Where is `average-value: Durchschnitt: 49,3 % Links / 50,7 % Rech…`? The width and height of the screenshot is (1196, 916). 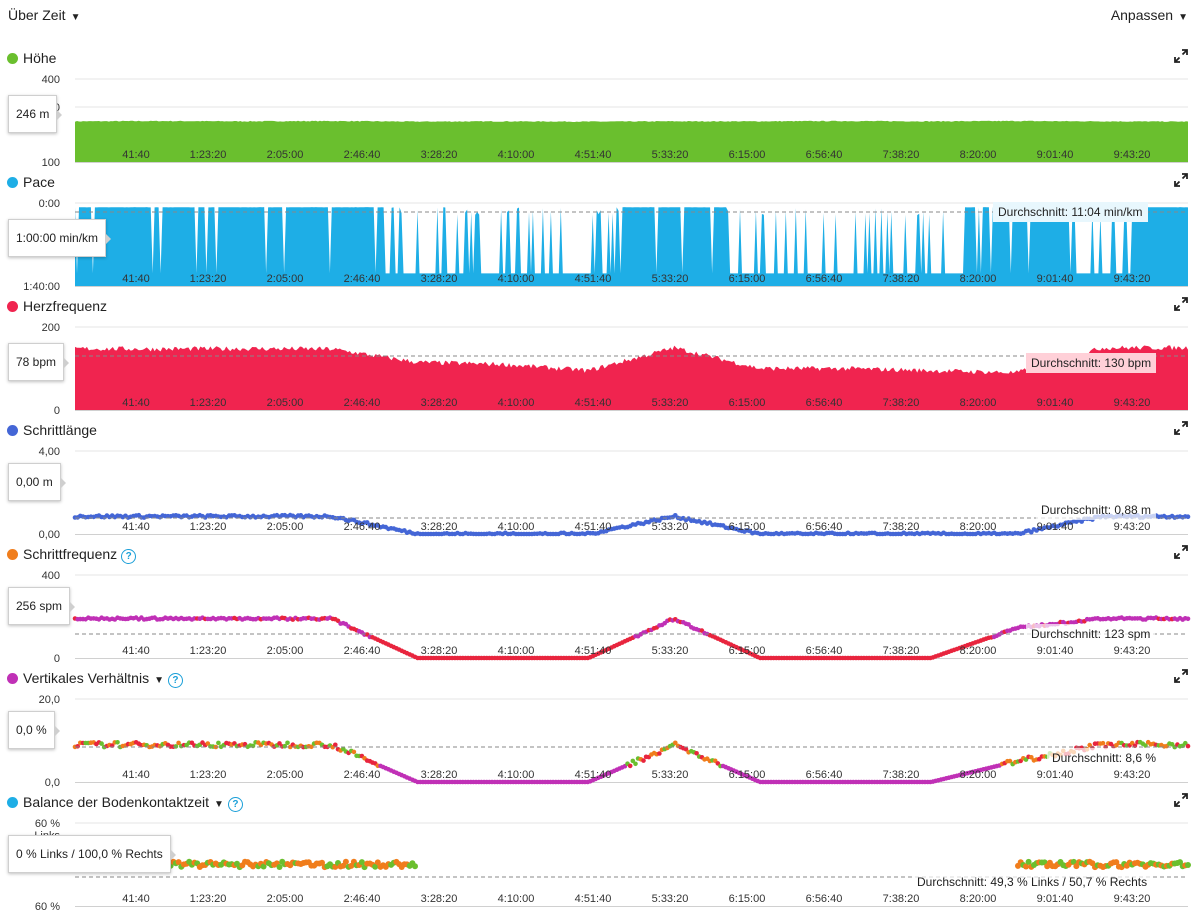
average-value: Durchschnitt: 49,3 % Links / 50,7 % Rech… is located at coordinates (1032, 882).